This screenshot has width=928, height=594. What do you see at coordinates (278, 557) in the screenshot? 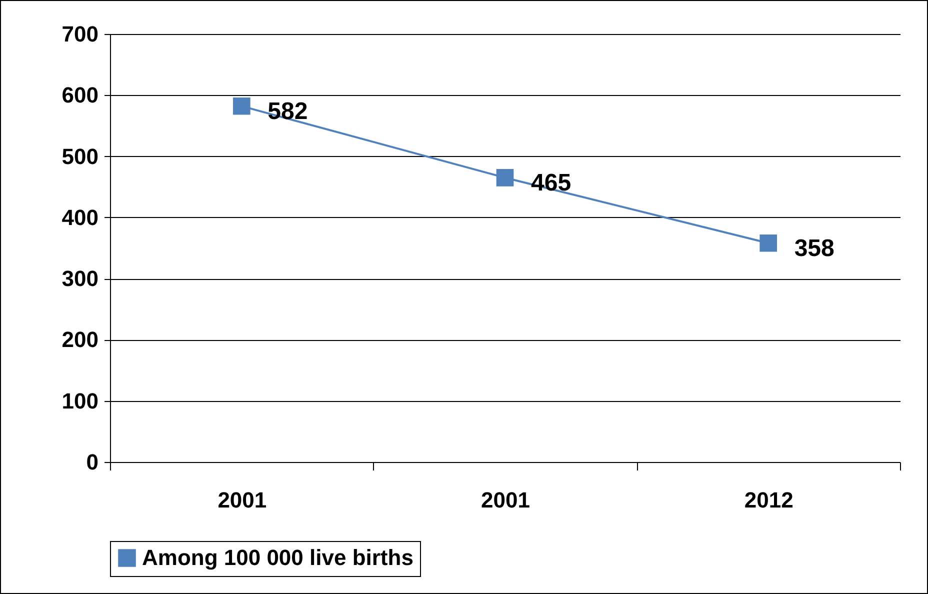
I see `legend-label: Among 100 000 live births` at bounding box center [278, 557].